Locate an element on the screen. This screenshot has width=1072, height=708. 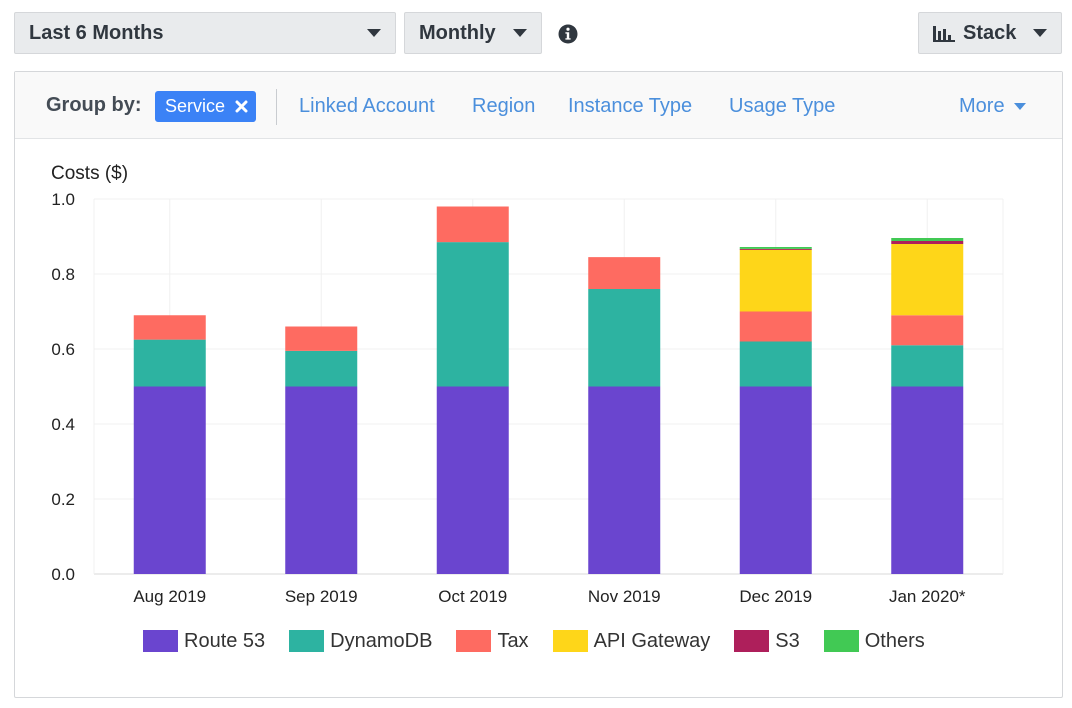
more-dropdown: More is located at coordinates (992, 106).